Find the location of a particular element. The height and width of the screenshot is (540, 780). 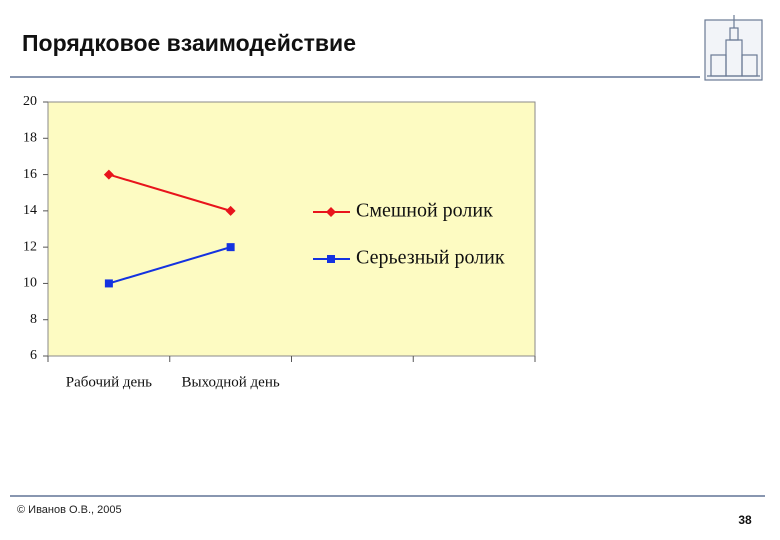

y-tick-label: 16 is located at coordinates (30, 174).